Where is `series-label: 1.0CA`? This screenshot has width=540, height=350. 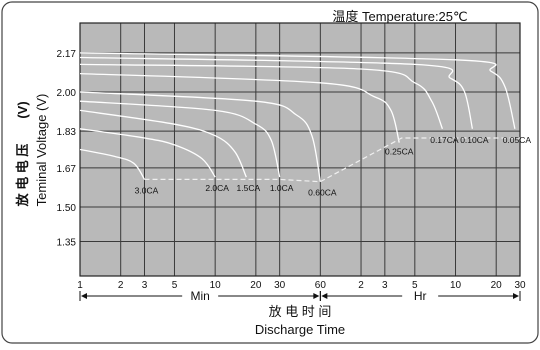
series-label: 1.0CA is located at coordinates (282, 188).